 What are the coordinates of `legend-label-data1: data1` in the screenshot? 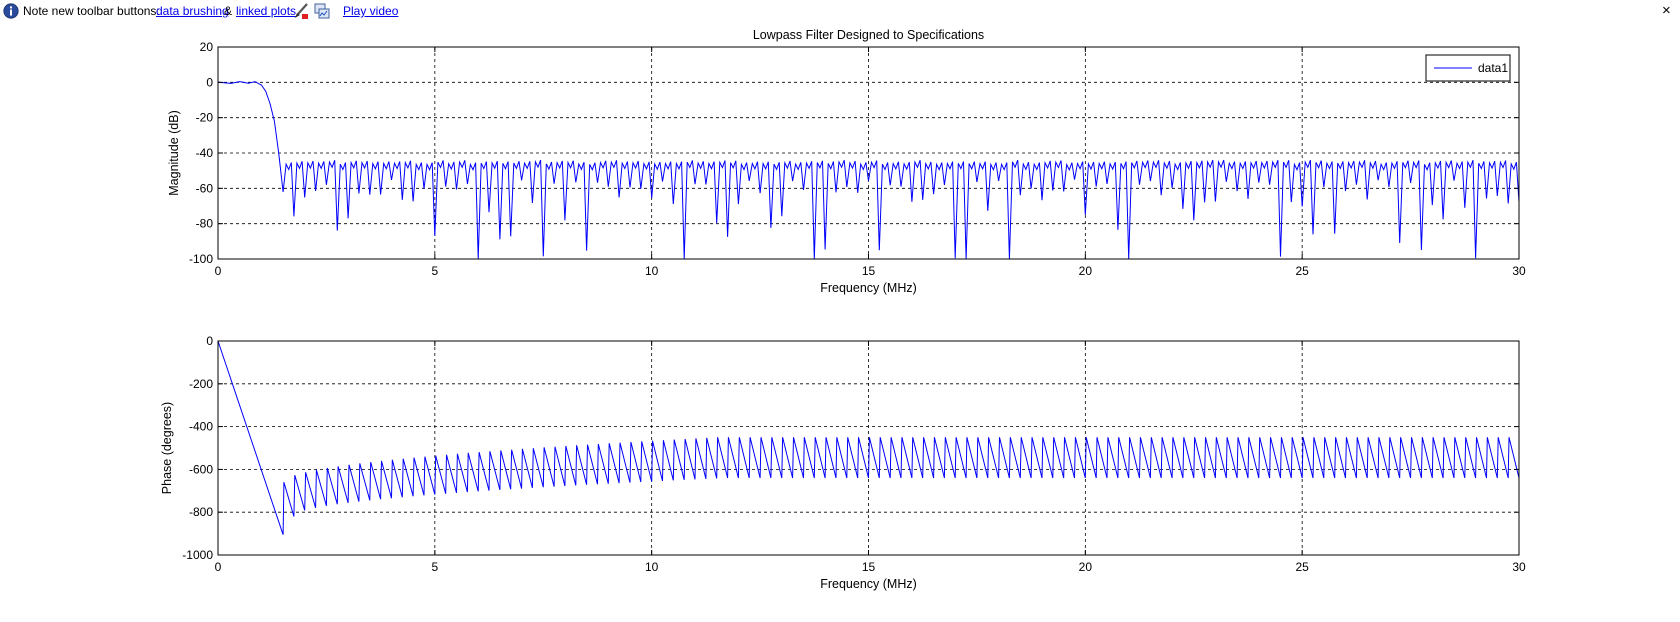 It's located at (1493, 68).